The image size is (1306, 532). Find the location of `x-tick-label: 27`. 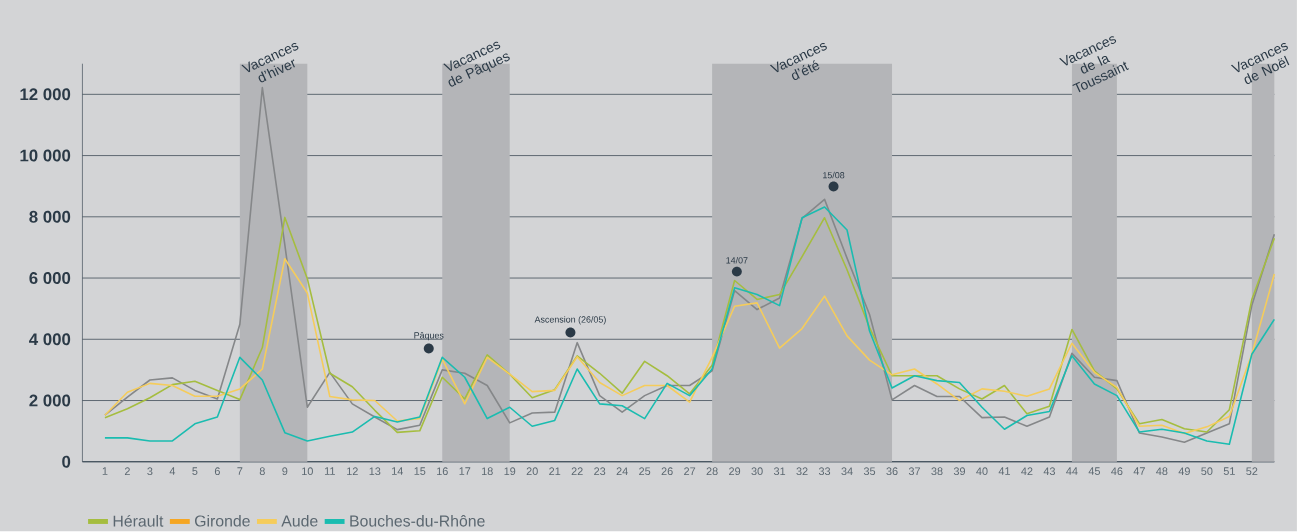

x-tick-label: 27 is located at coordinates (690, 471).